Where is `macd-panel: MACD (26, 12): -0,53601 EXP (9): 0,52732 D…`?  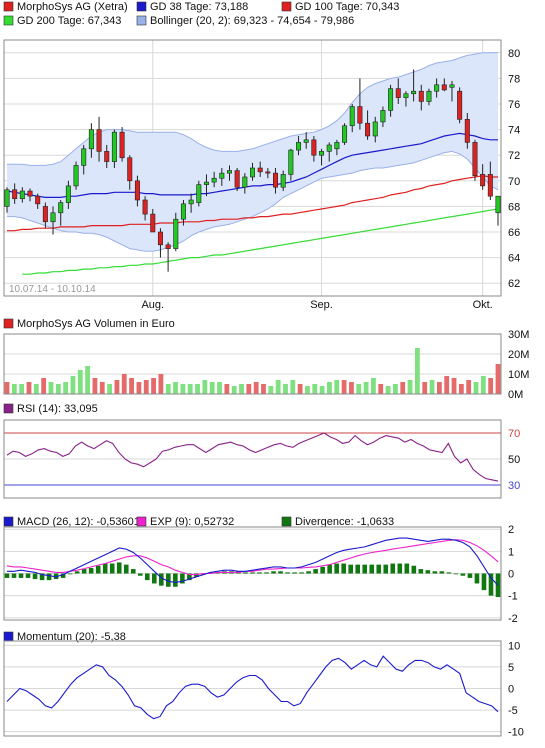 macd-panel: MACD (26, 12): -0,53601 EXP (9): 0,52732 D… is located at coordinates (260, 570).